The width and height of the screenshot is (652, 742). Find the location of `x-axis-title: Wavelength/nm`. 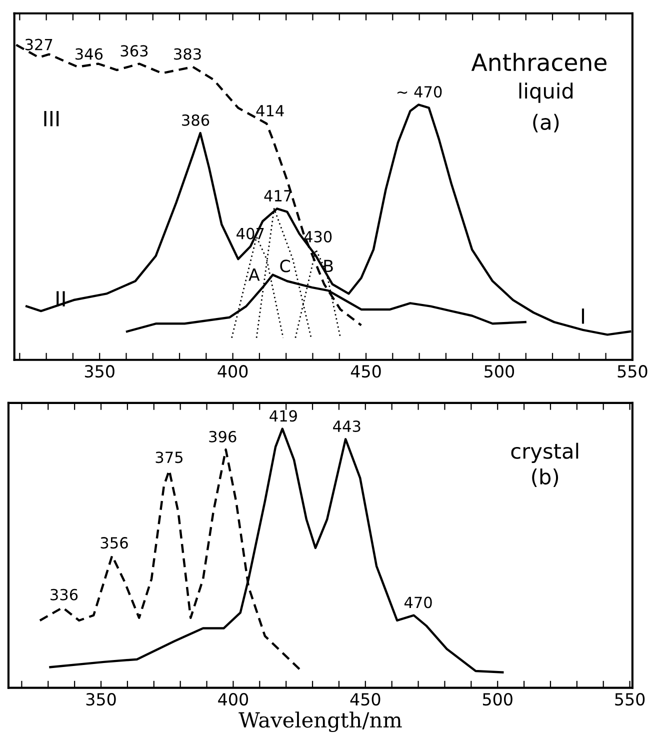

x-axis-title: Wavelength/nm is located at coordinates (320, 722).